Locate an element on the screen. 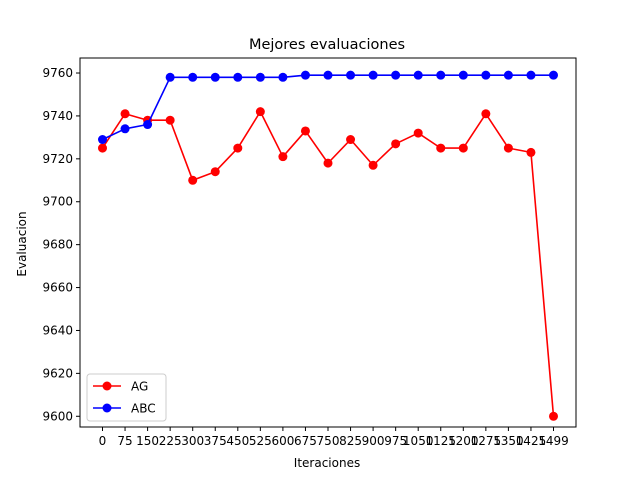  legend: AG ABC is located at coordinates (126, 397).